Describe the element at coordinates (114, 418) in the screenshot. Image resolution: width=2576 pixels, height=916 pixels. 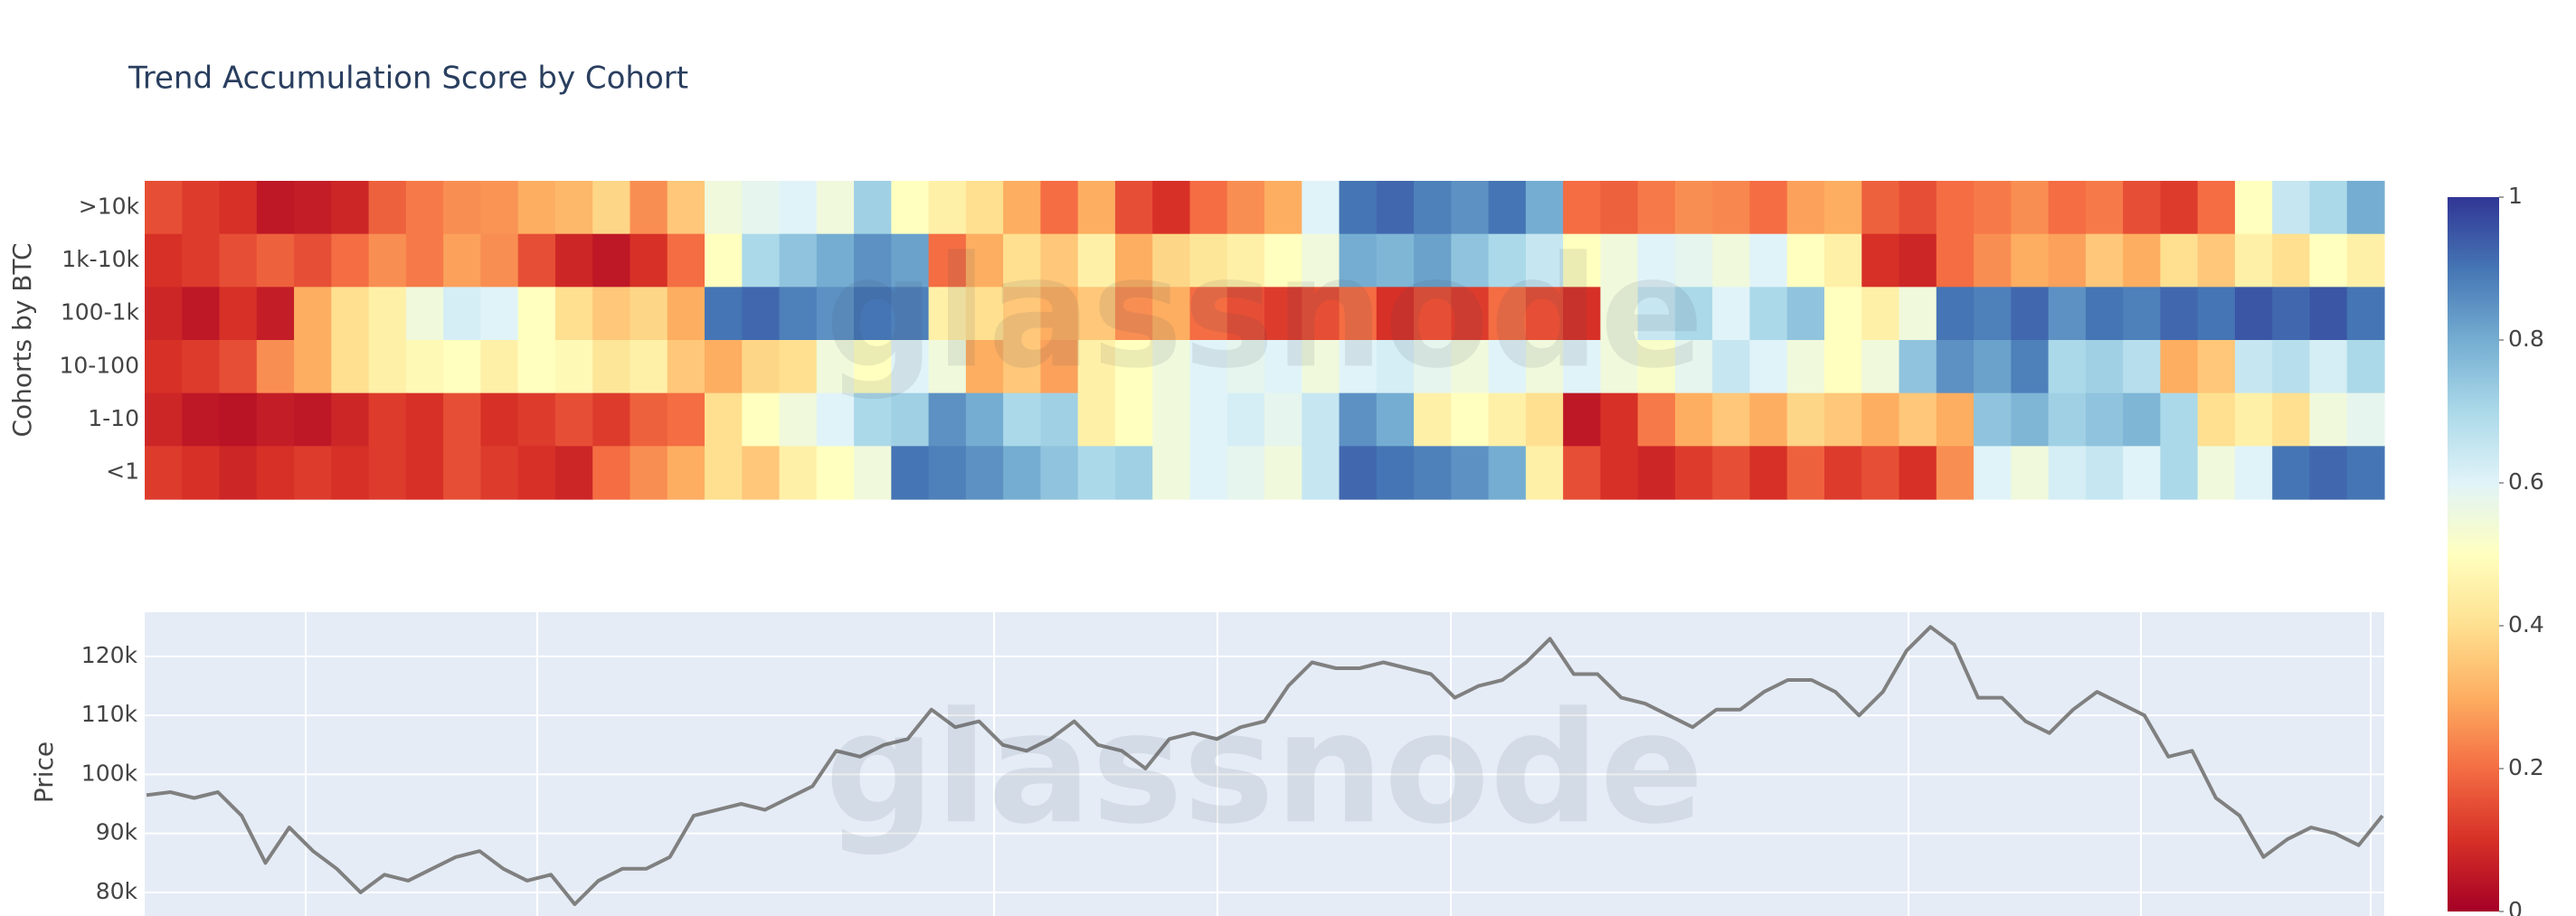
I see `y-tick-label: 1-10` at that location.